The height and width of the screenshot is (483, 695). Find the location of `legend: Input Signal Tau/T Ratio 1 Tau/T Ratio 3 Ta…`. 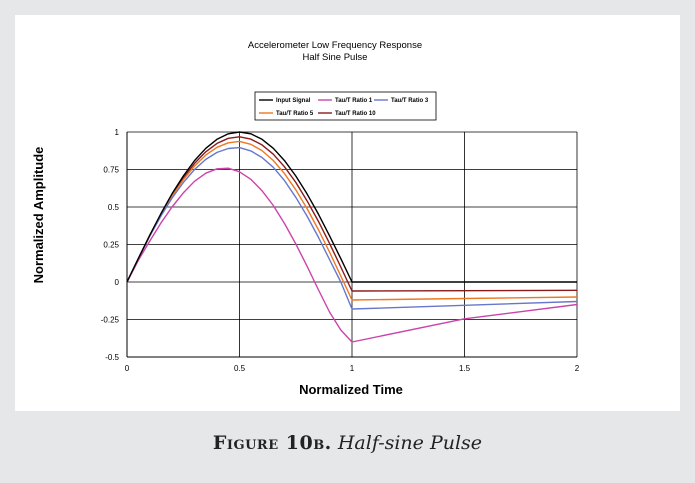

legend: Input Signal Tau/T Ratio 1 Tau/T Ratio 3 Ta… is located at coordinates (345, 106).